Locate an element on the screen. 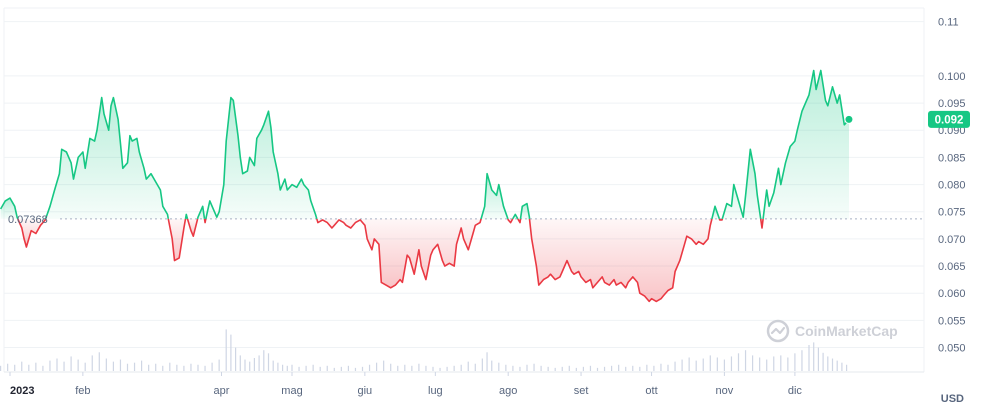  x-tick-label: lug is located at coordinates (435, 391).